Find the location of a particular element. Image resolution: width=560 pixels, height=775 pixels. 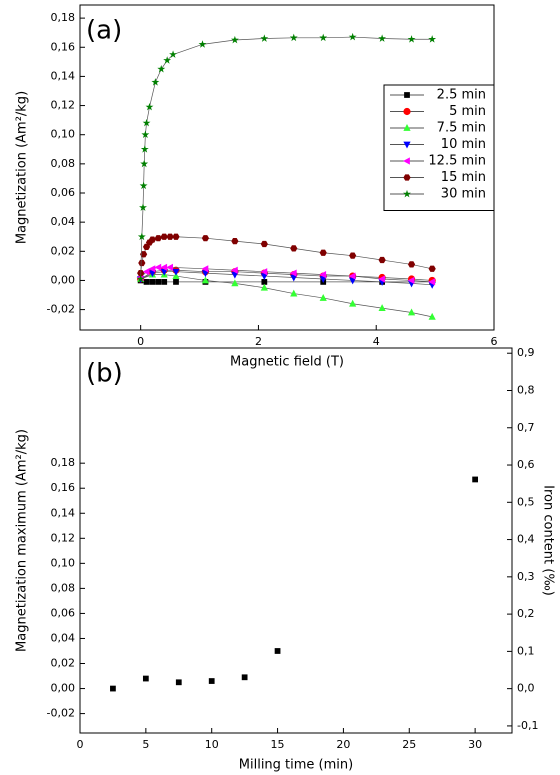

legend-label: 12.5 min is located at coordinates (457, 161).